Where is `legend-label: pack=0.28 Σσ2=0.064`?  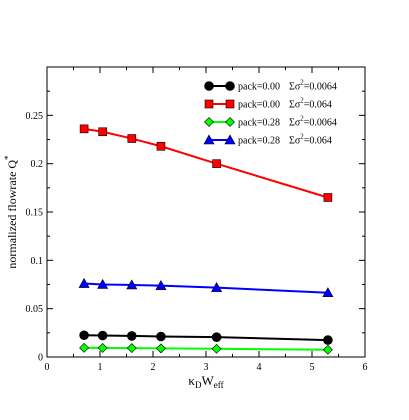 legend-label: pack=0.28 Σσ2=0.064 is located at coordinates (285, 140).